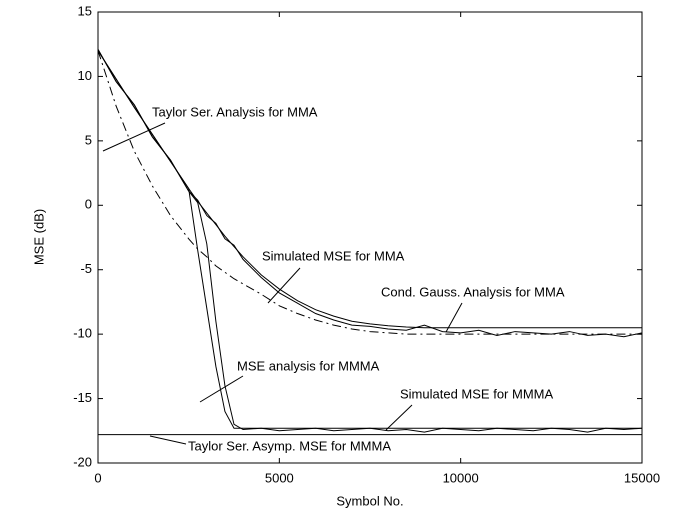 Image resolution: width=699 pixels, height=513 pixels. What do you see at coordinates (461, 477) in the screenshot?
I see `x-tick-label: 10000` at bounding box center [461, 477].